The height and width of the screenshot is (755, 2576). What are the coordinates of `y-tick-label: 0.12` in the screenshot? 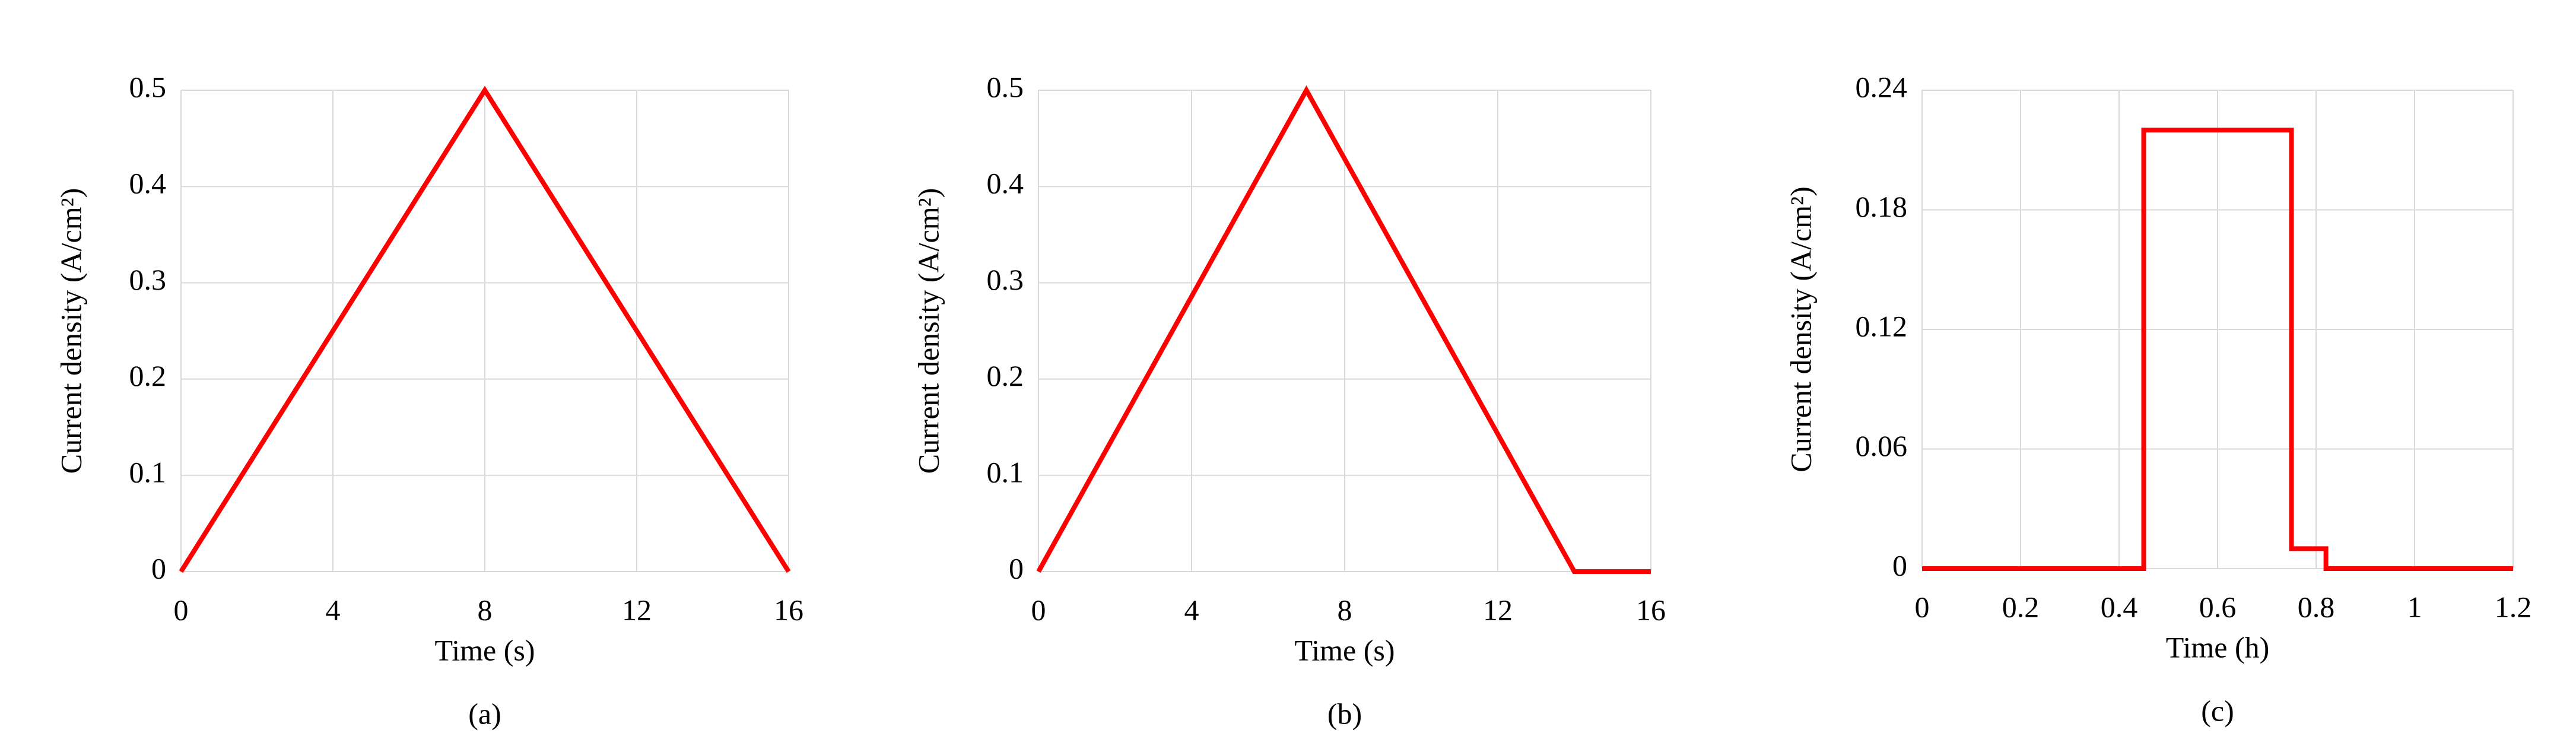 It's located at (1882, 325).